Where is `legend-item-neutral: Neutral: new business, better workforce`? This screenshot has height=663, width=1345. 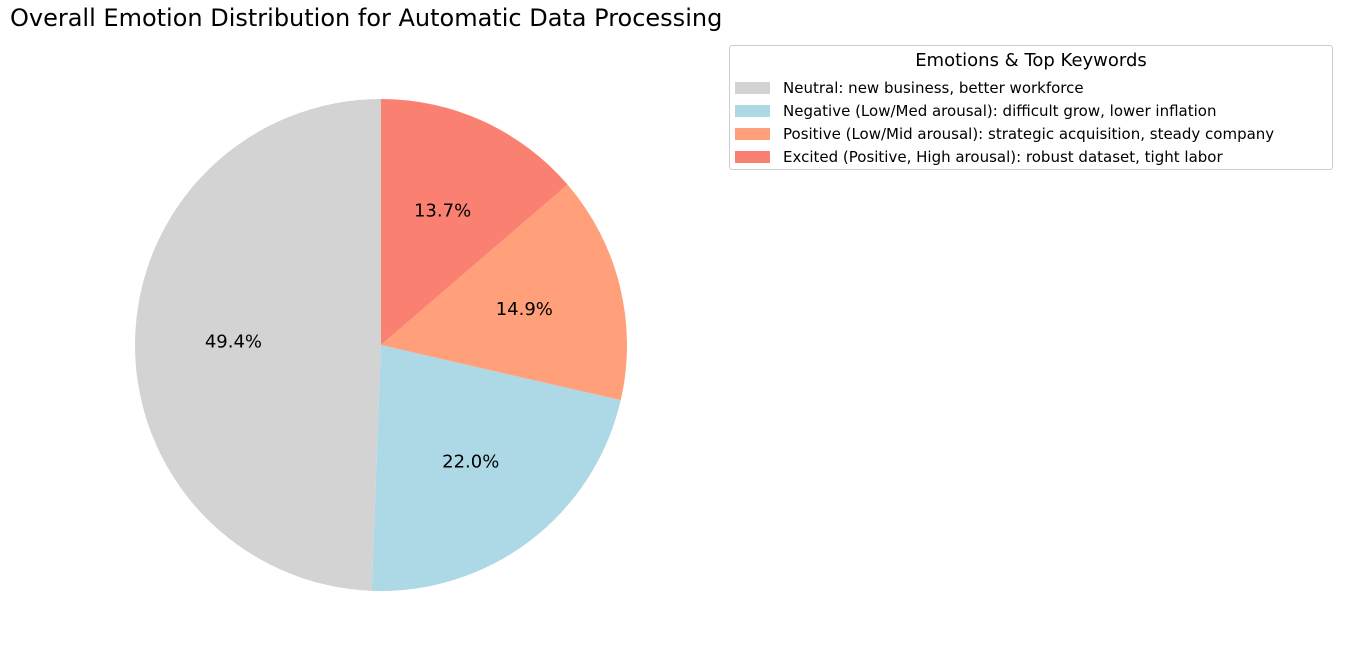
legend-item-neutral: Neutral: new business, better workforce is located at coordinates (1031, 87).